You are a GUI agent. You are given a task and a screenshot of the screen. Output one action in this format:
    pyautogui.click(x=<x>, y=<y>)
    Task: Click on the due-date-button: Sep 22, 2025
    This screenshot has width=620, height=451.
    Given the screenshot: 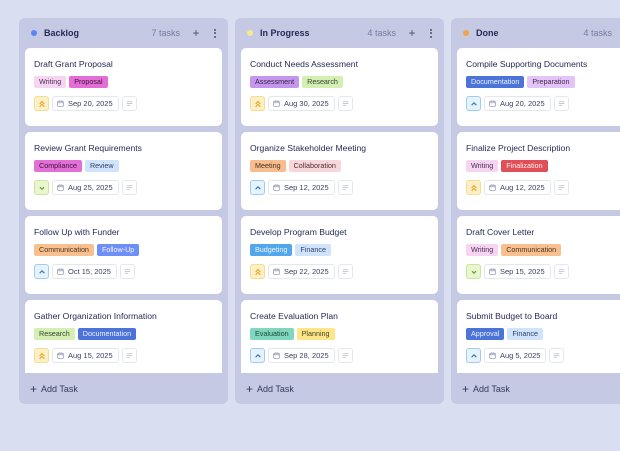 What is the action you would take?
    pyautogui.click(x=301, y=271)
    